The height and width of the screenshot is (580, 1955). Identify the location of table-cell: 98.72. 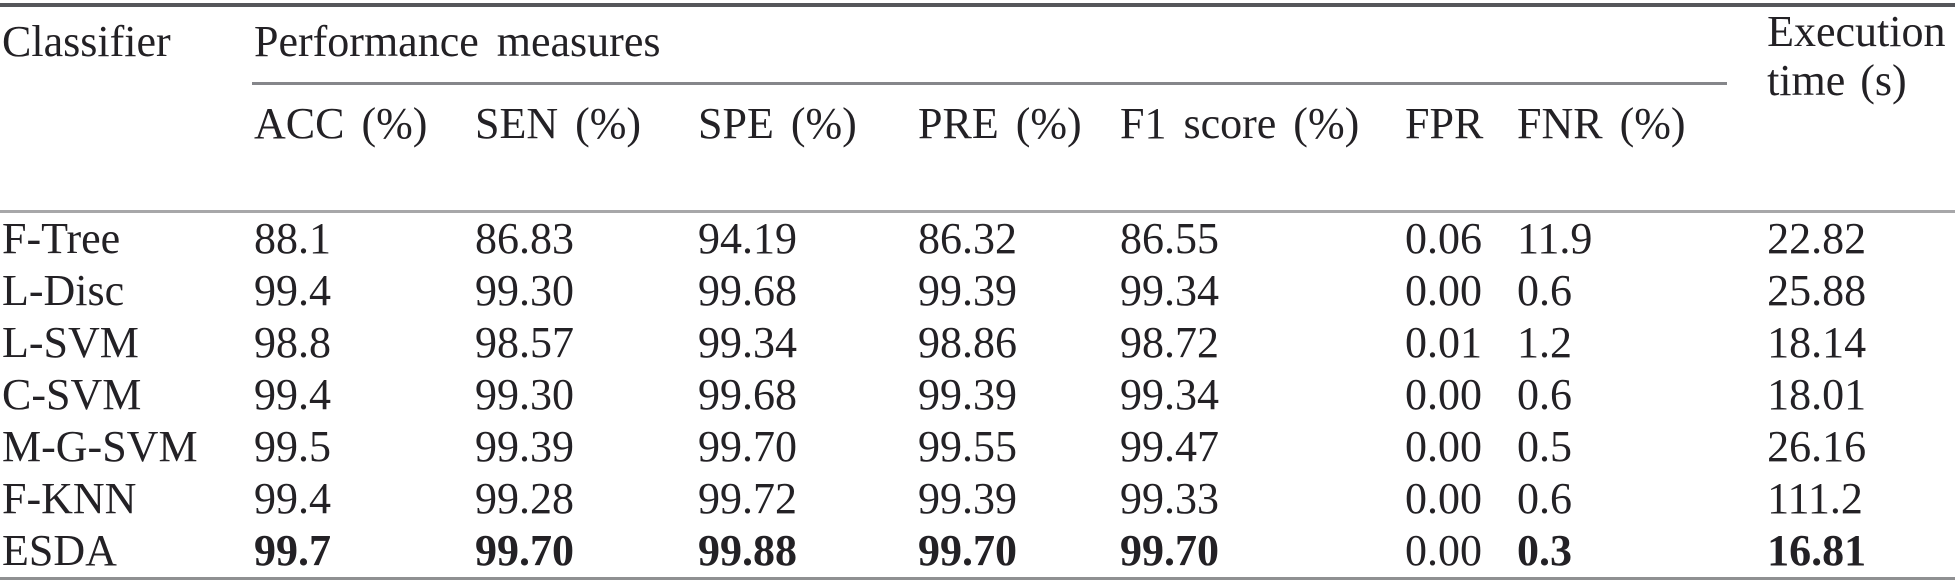
(1169, 342).